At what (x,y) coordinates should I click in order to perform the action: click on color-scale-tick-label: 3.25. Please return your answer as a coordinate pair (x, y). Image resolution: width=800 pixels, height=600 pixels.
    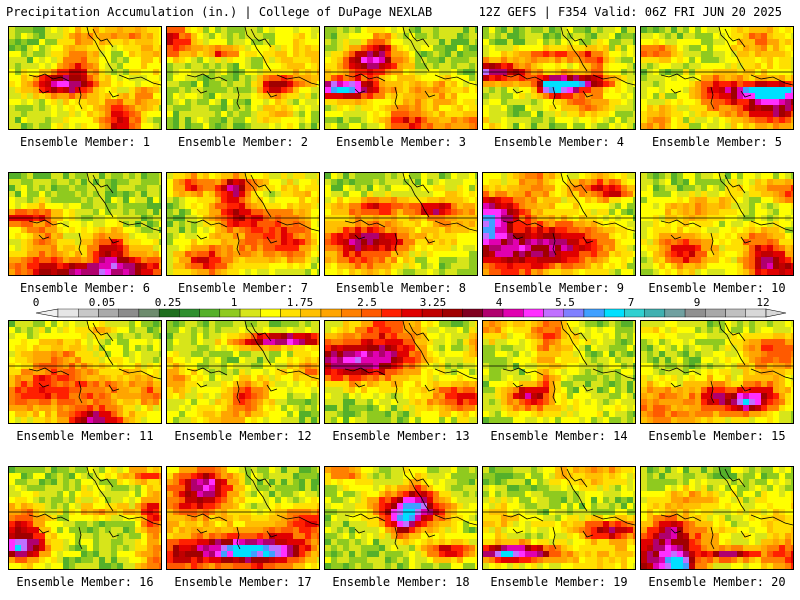
    Looking at the image, I should click on (433, 302).